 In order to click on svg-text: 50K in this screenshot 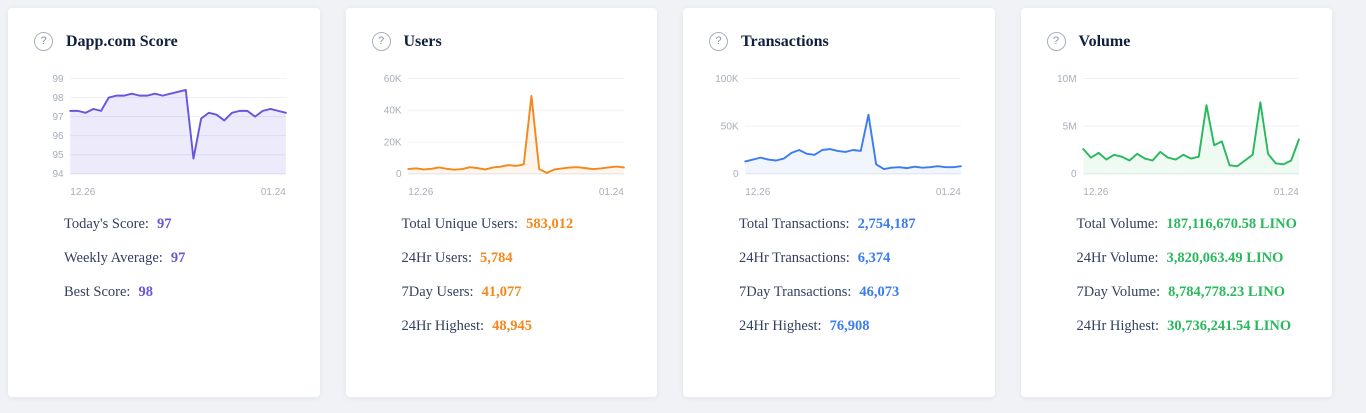, I will do `click(730, 126)`.